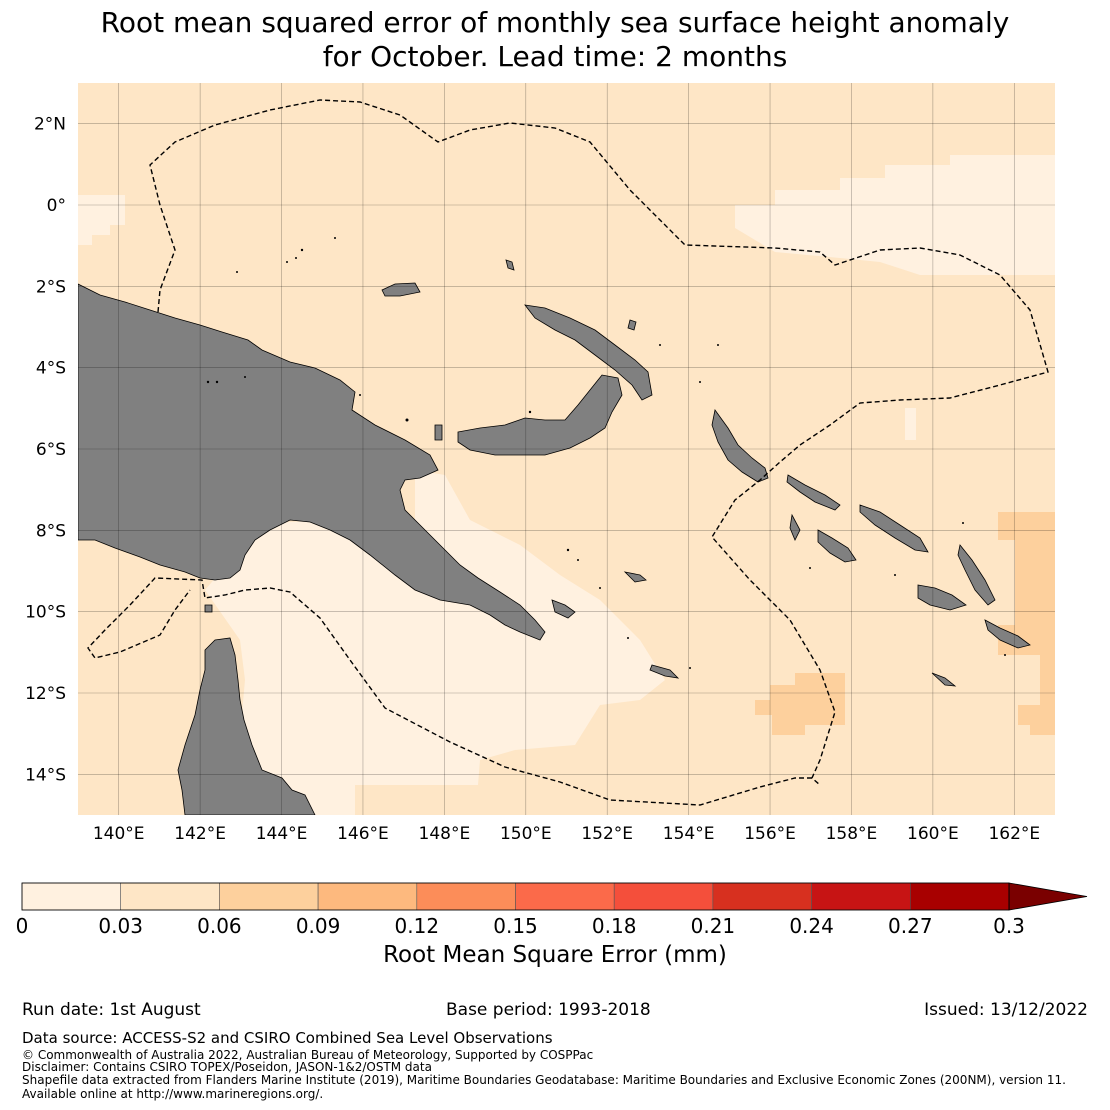 The image size is (1110, 1110). Describe the element at coordinates (895, 215) in the screenshot. I see `rmse-patch-east-equator` at that location.